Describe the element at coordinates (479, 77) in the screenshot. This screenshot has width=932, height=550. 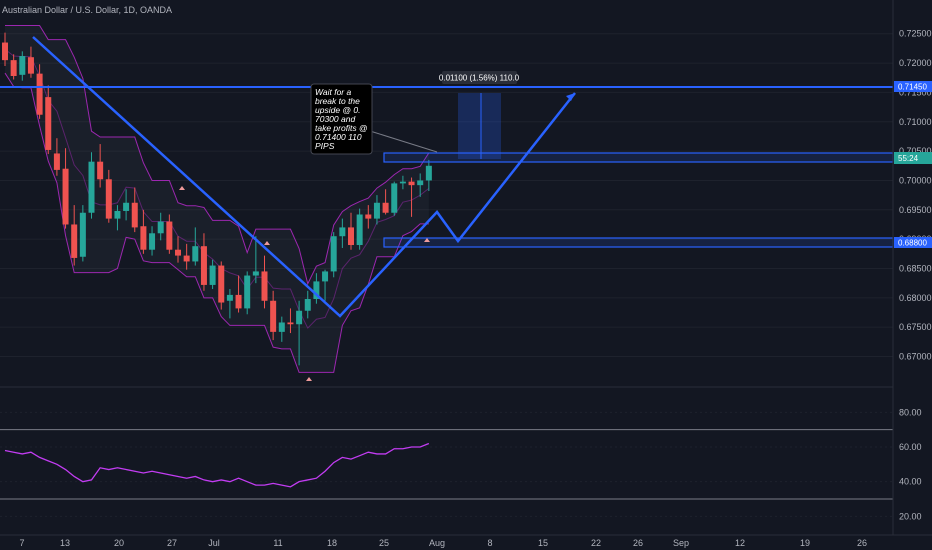
I see `measure-label-box` at that location.